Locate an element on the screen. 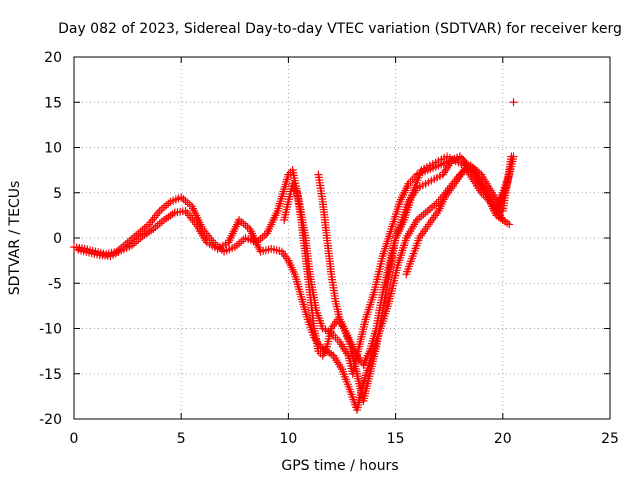 The width and height of the screenshot is (640, 480). x-tick-label-3: 15 is located at coordinates (396, 439).